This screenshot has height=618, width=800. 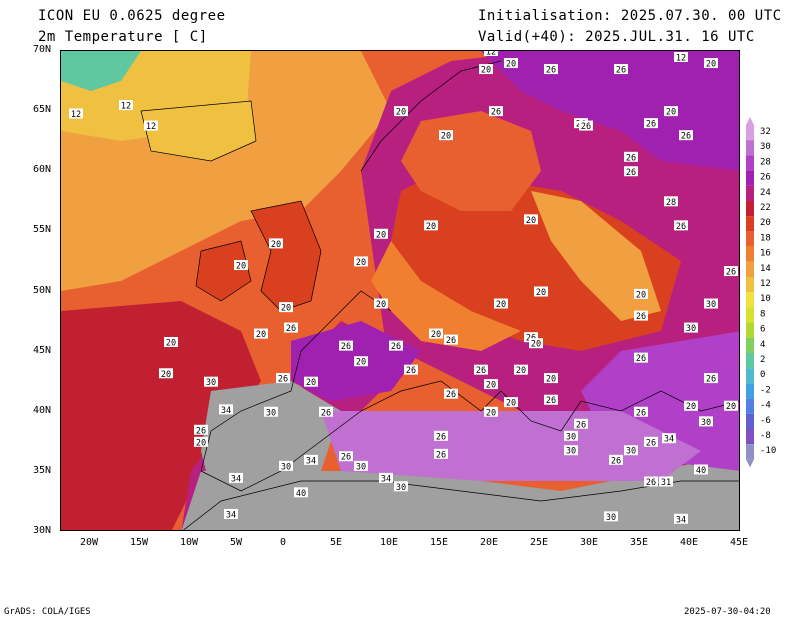 What do you see at coordinates (765, 254) in the screenshot?
I see `legend-label: 16` at bounding box center [765, 254].